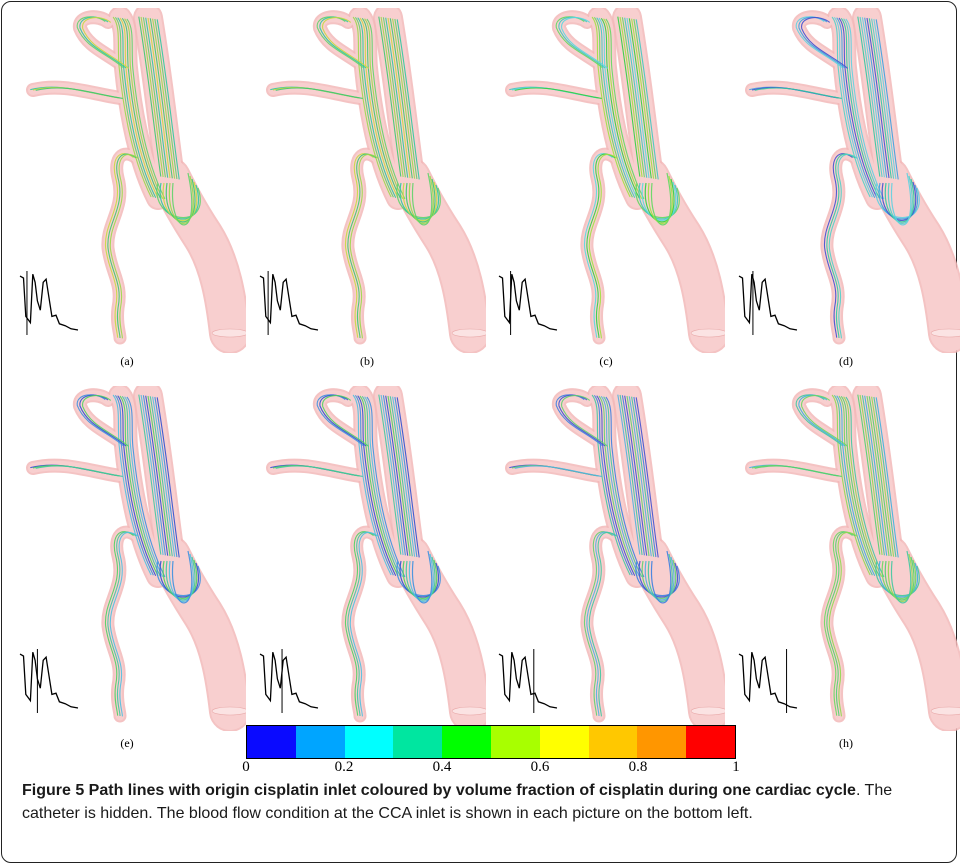 The width and height of the screenshot is (960, 866). What do you see at coordinates (638, 767) in the screenshot?
I see `colorbar-tick-label: 0.8` at bounding box center [638, 767].